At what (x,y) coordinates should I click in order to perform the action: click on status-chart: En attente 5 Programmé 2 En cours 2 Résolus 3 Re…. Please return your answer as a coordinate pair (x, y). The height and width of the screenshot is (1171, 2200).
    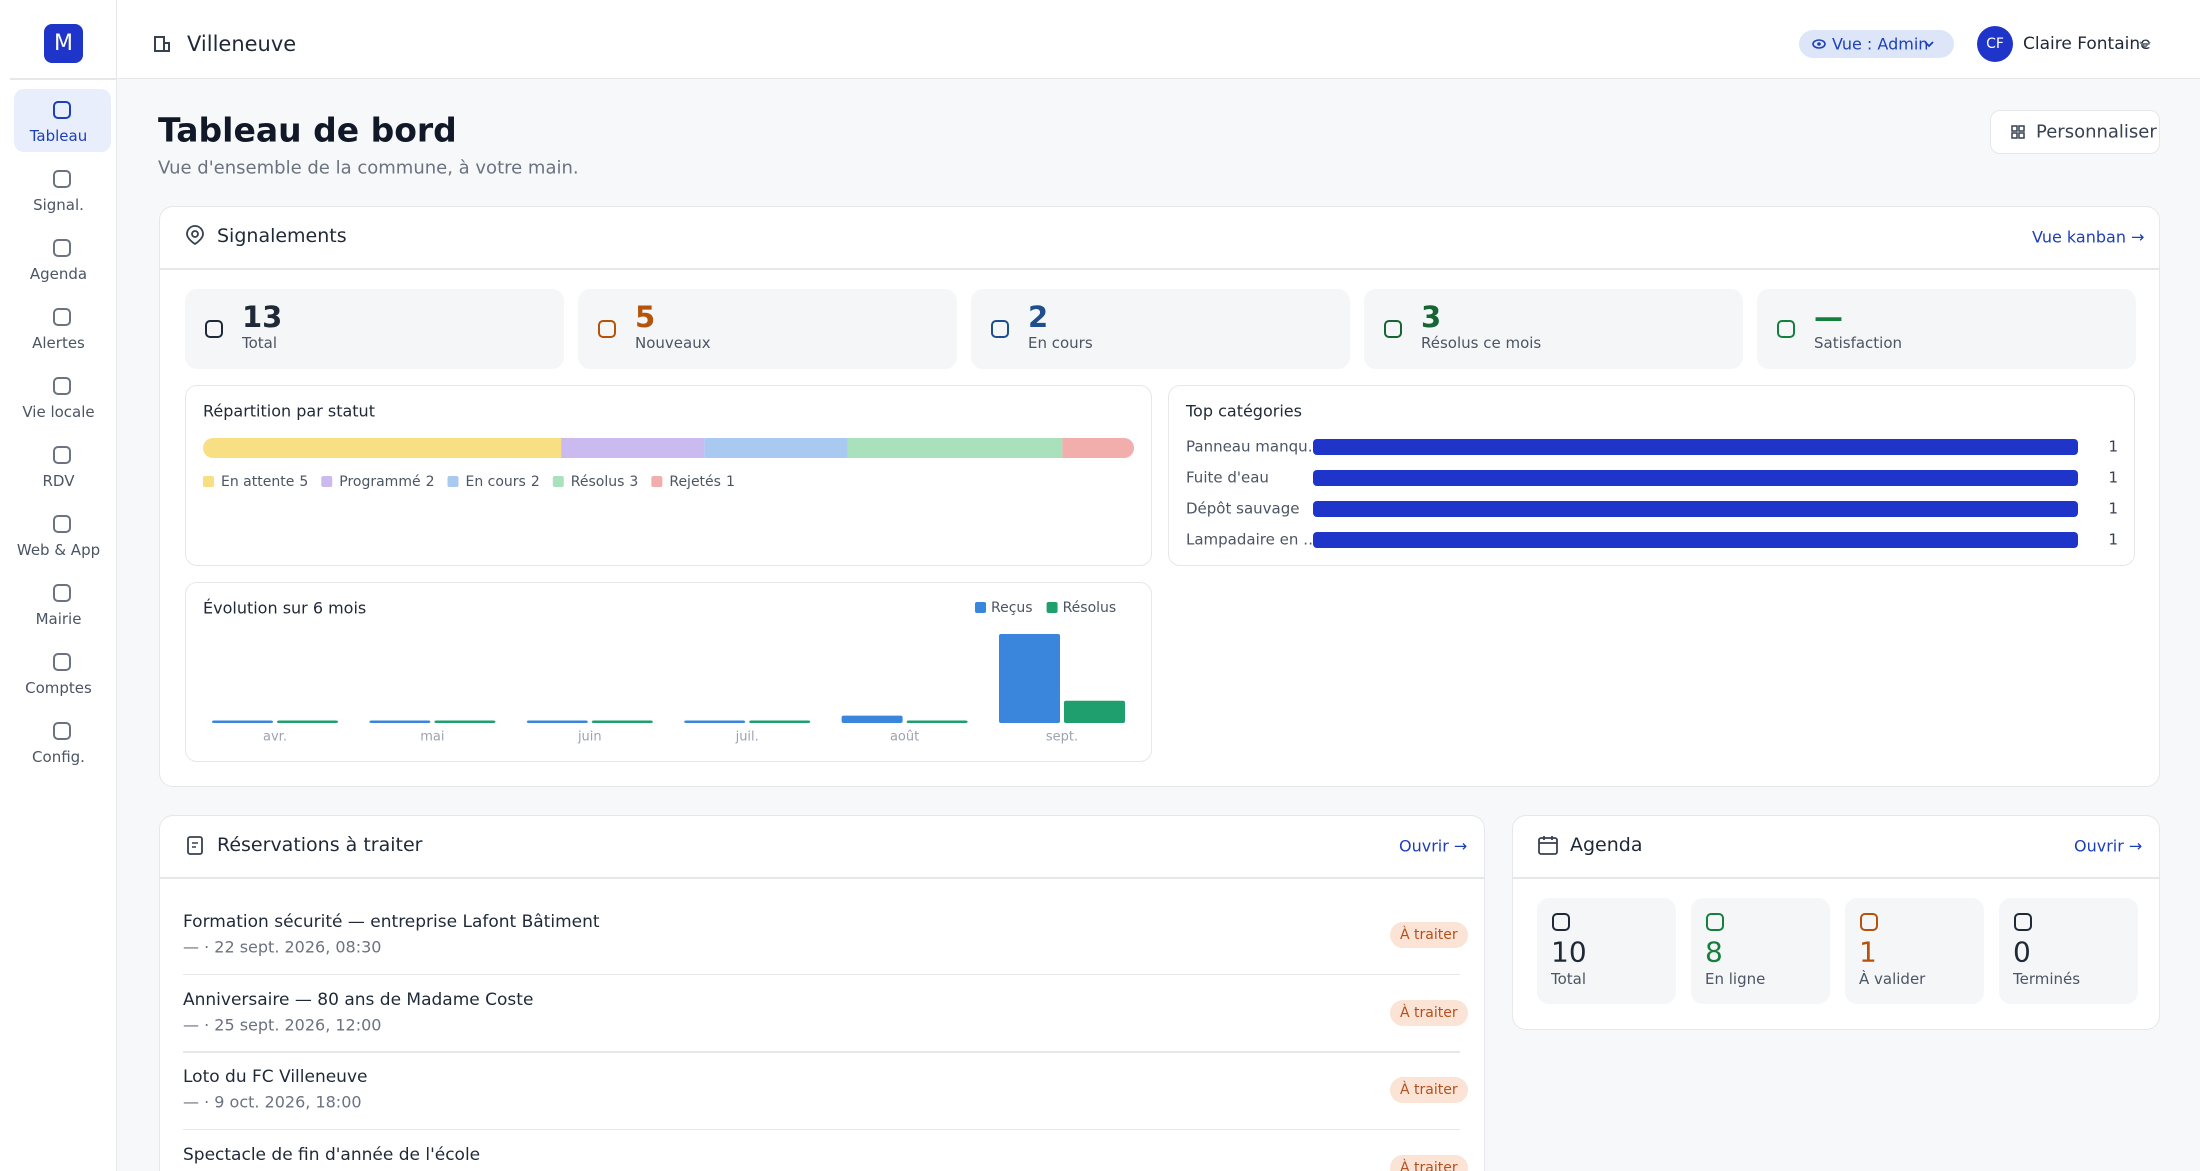
    Looking at the image, I should click on (668, 464).